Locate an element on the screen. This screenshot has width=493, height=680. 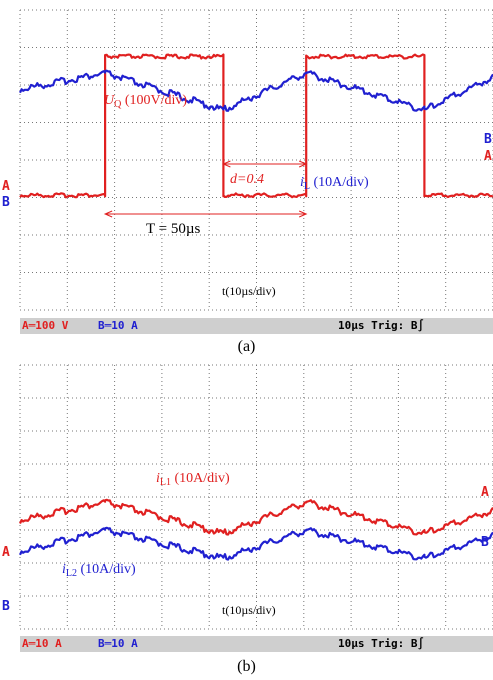
series-line-il1 is located at coordinates (256, 517).